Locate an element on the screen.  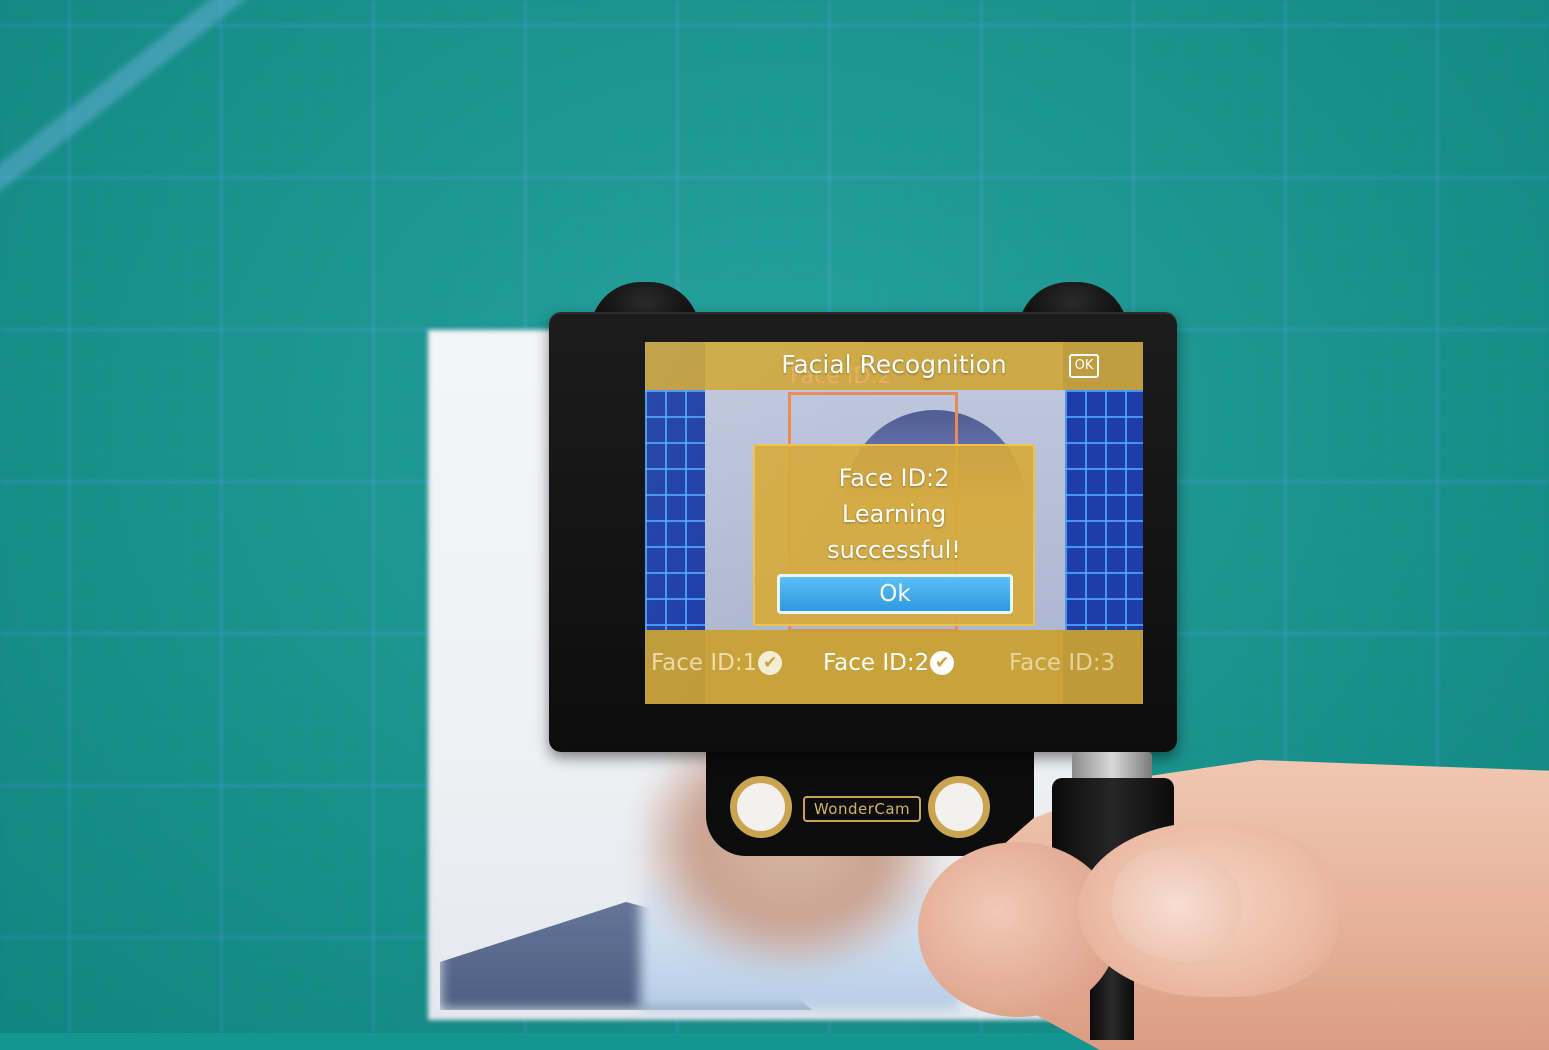
face-id-item-1: Face ID:1 ✔ is located at coordinates (717, 663).